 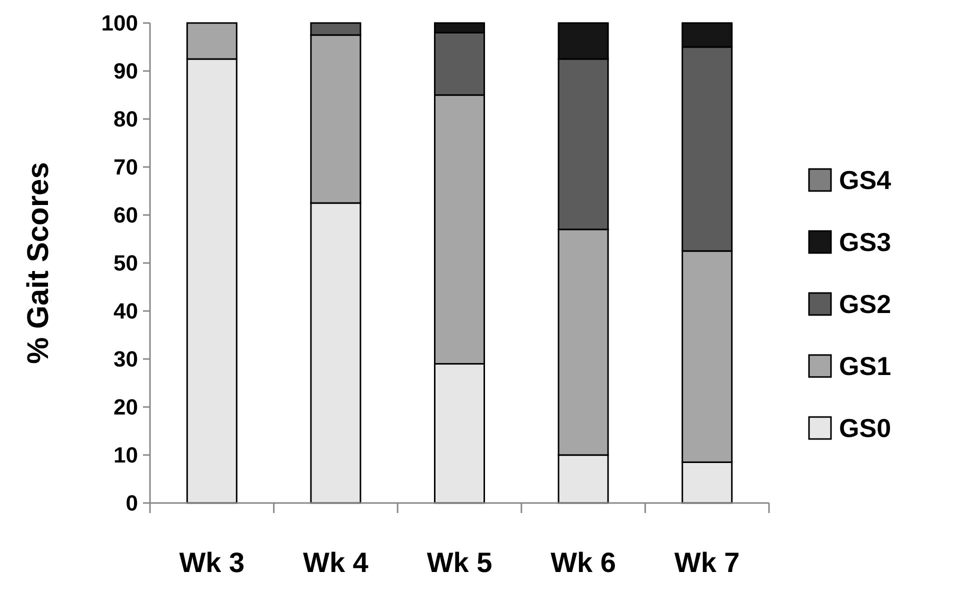 What do you see at coordinates (865, 242) in the screenshot?
I see `legend-label: GS3` at bounding box center [865, 242].